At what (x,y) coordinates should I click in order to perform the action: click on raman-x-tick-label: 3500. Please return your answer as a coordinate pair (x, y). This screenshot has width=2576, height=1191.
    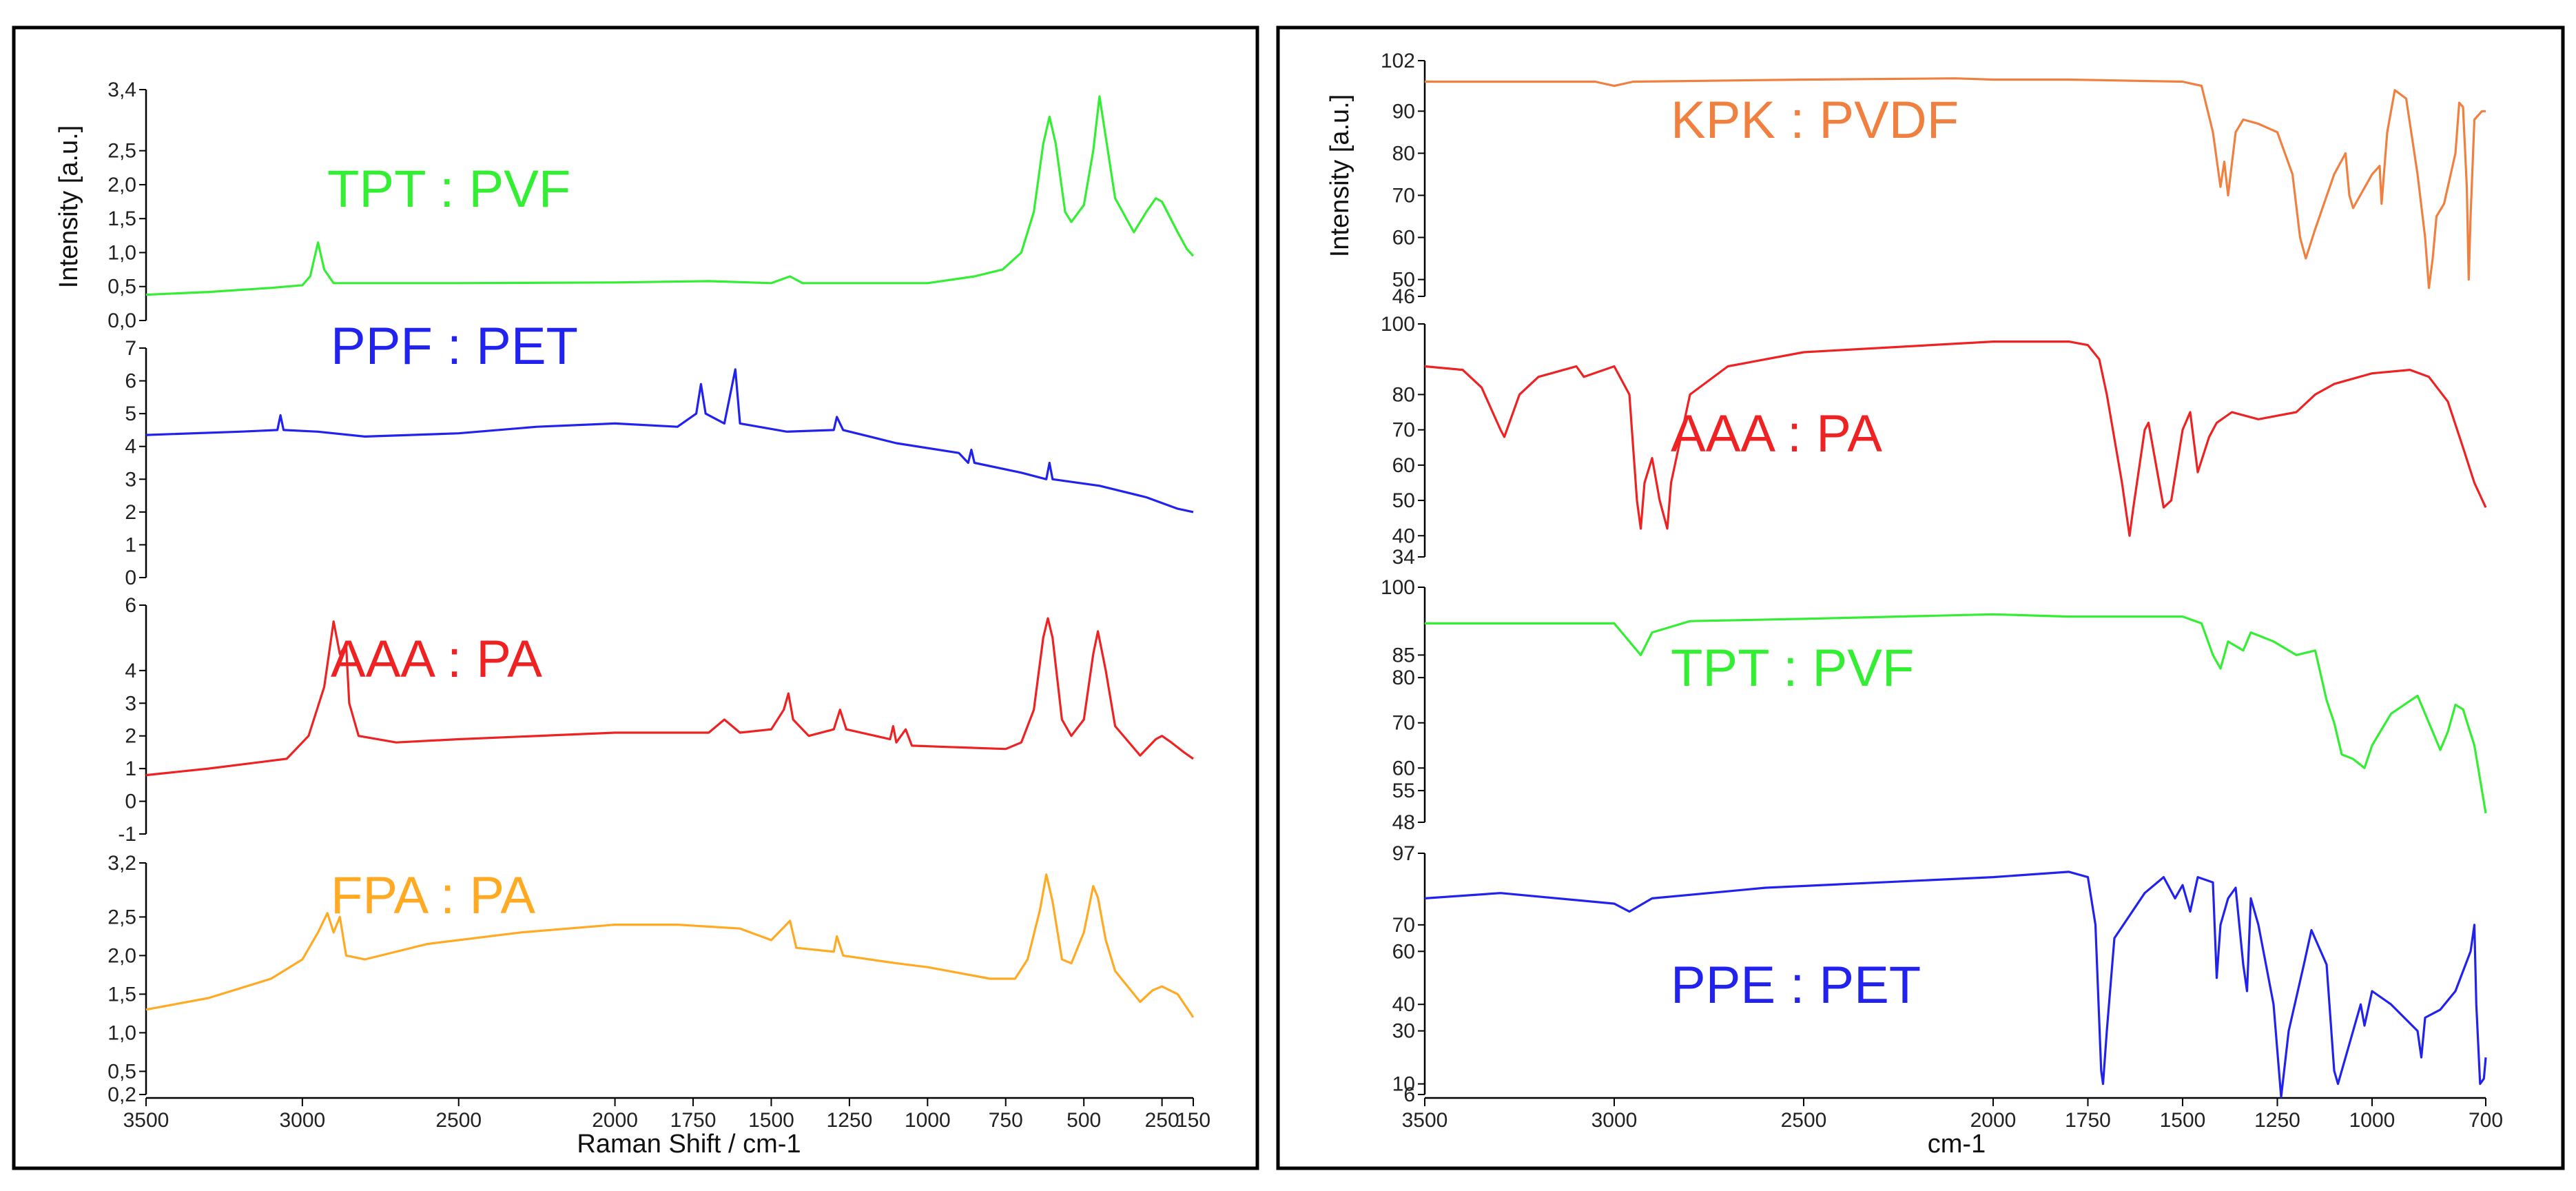
    Looking at the image, I should click on (146, 1120).